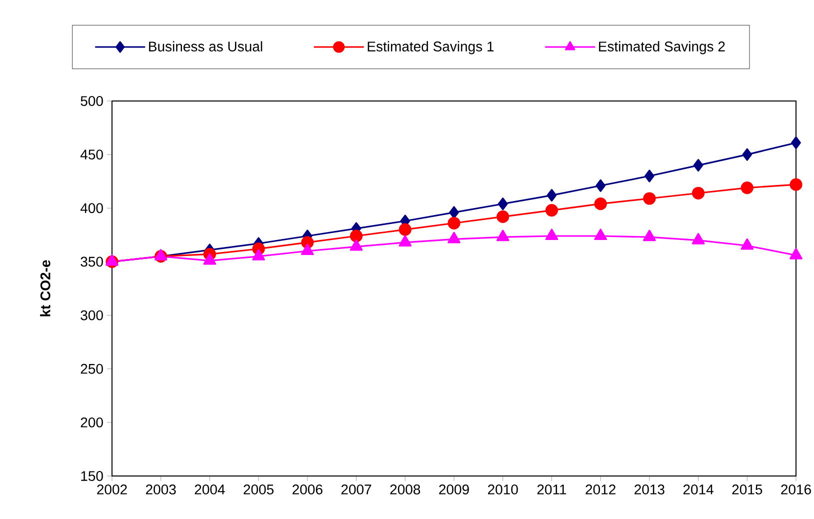 The image size is (814, 519). Describe the element at coordinates (259, 489) in the screenshot. I see `x-tick-label: 2005` at that location.